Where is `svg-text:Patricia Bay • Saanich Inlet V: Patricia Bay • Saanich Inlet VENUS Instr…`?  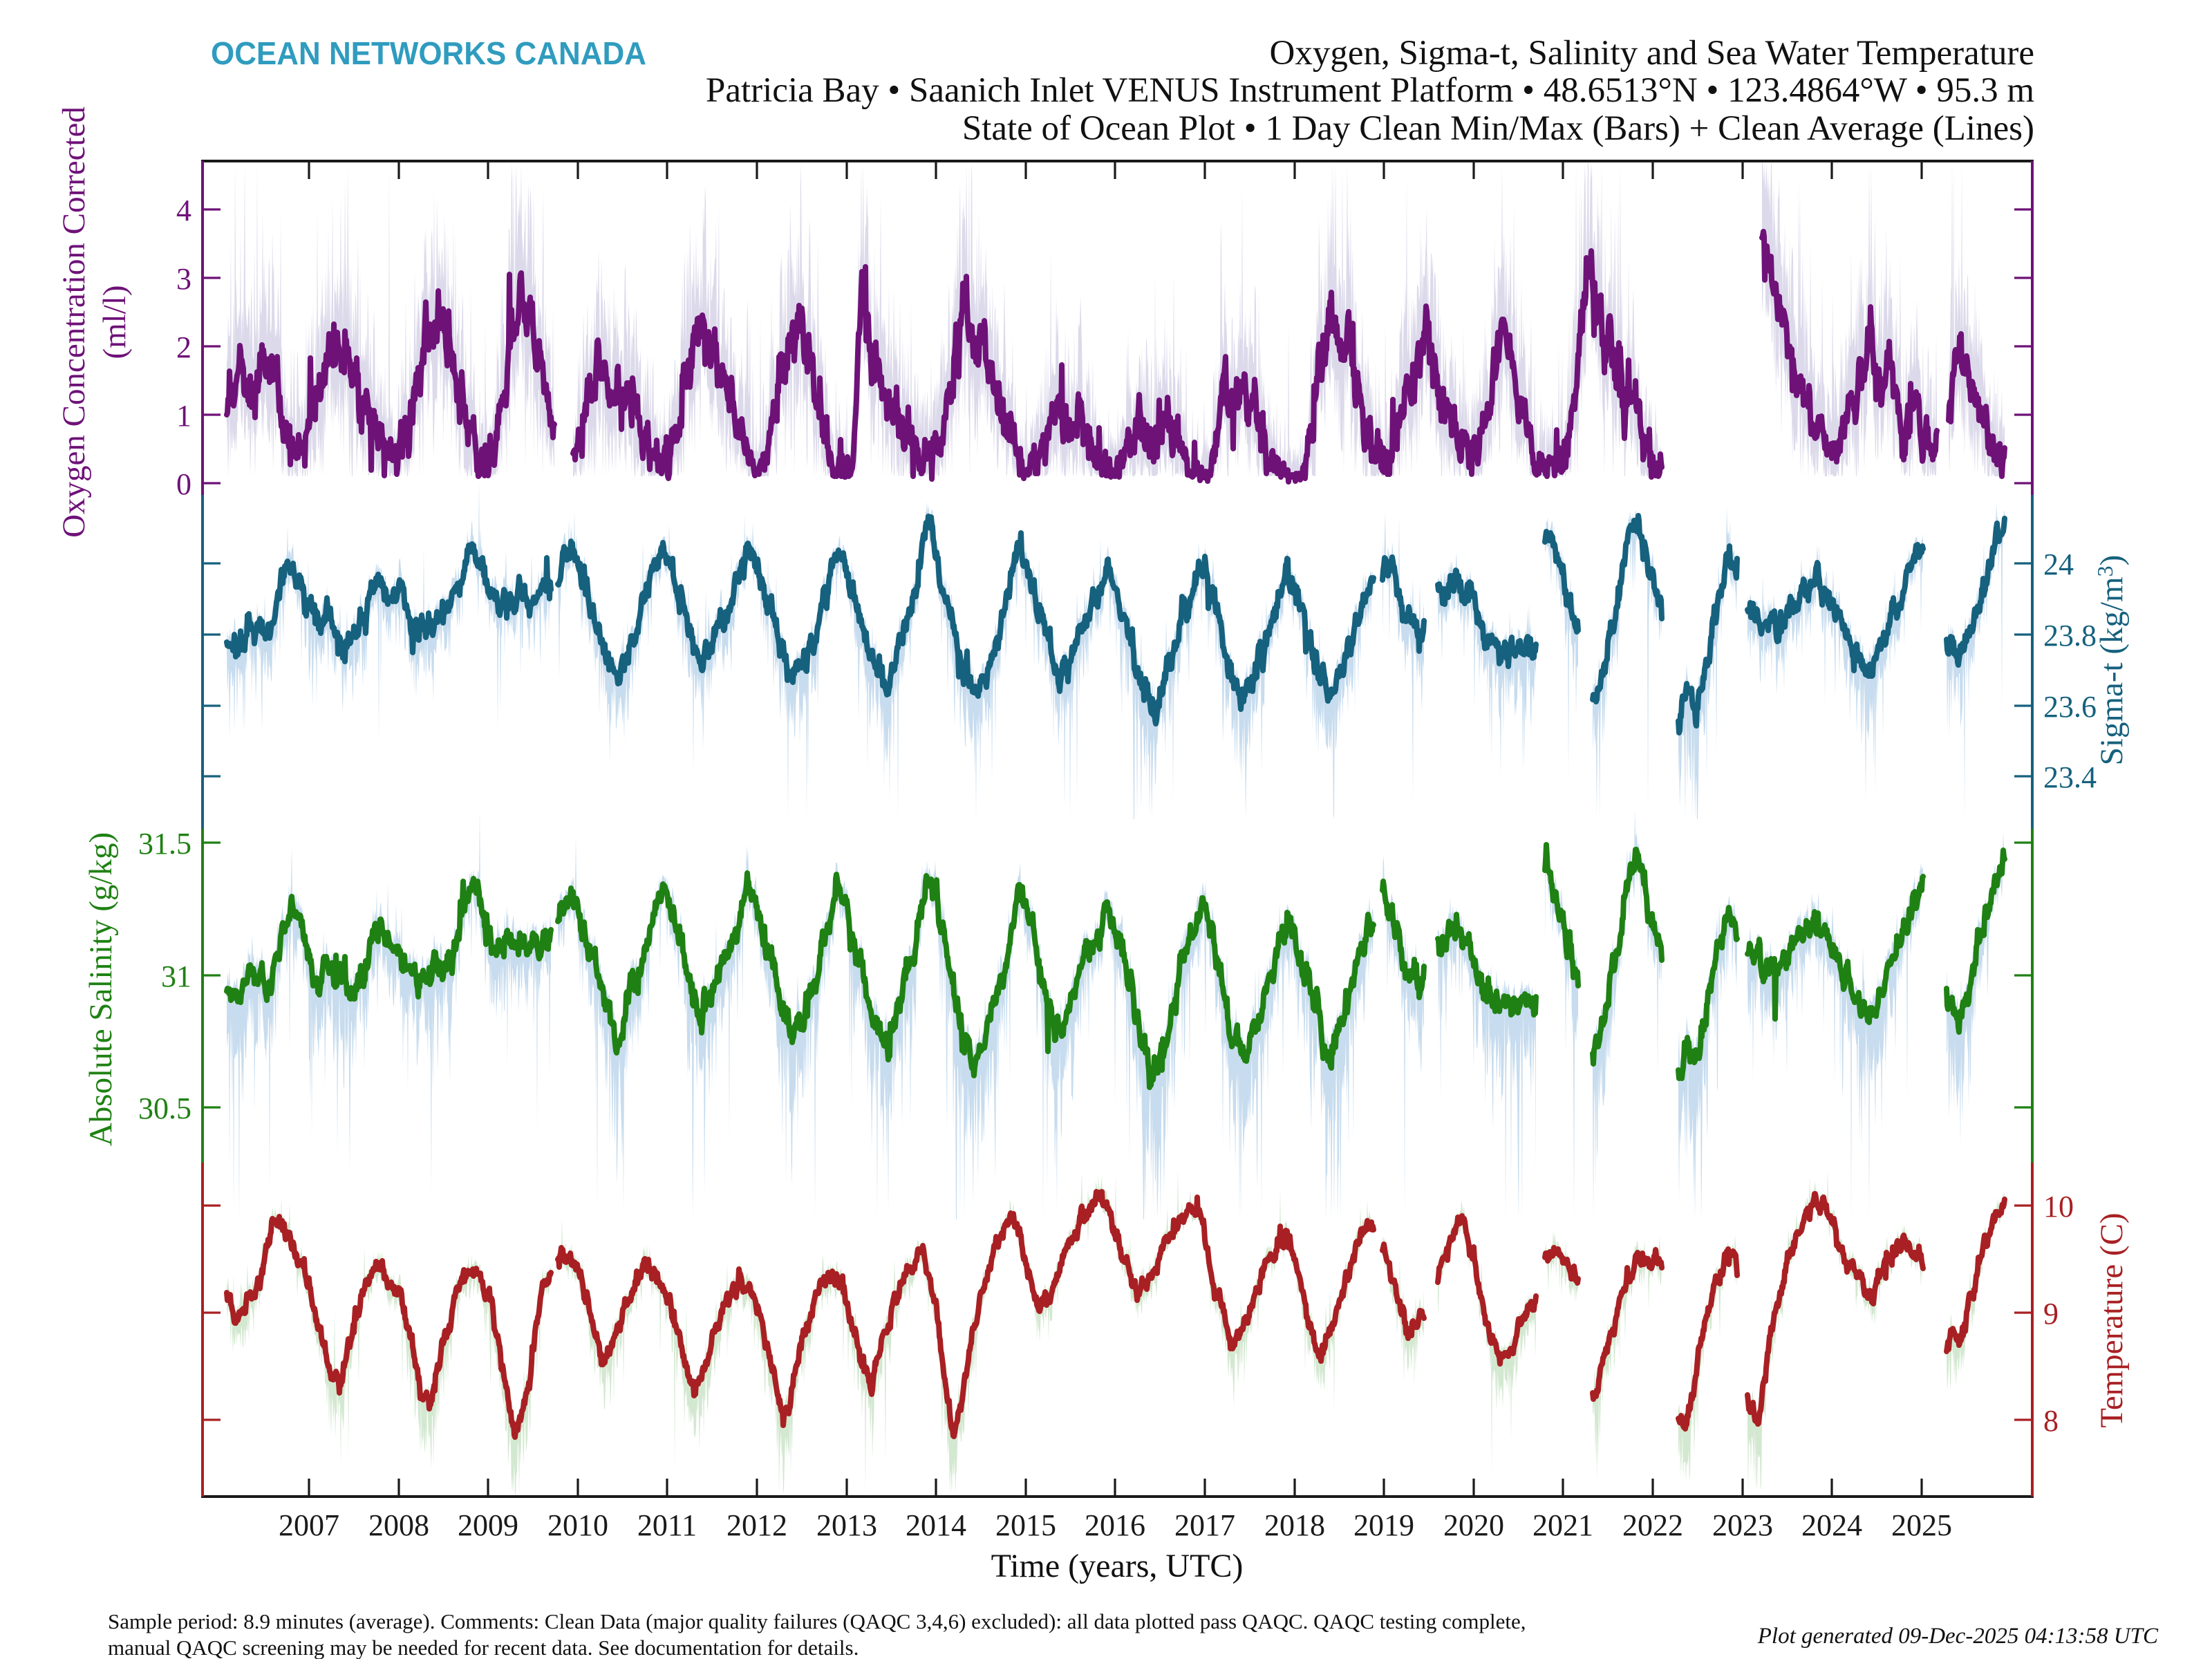 svg-text:Patricia Bay • Saanich Inlet V: Patricia Bay • Saanich Inlet VENUS Instr… is located at coordinates (1370, 90).